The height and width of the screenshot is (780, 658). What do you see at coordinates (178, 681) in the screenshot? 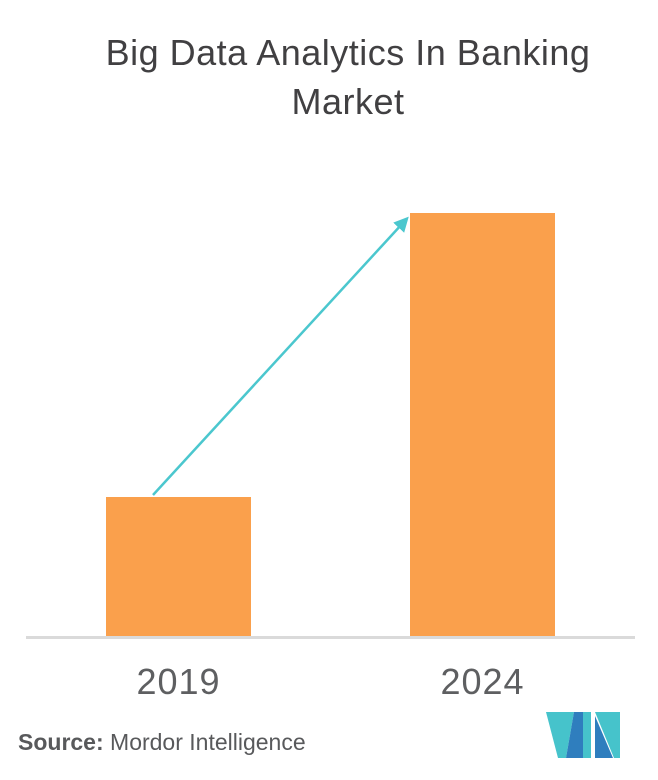
I see `x-label-2019: 2019` at bounding box center [178, 681].